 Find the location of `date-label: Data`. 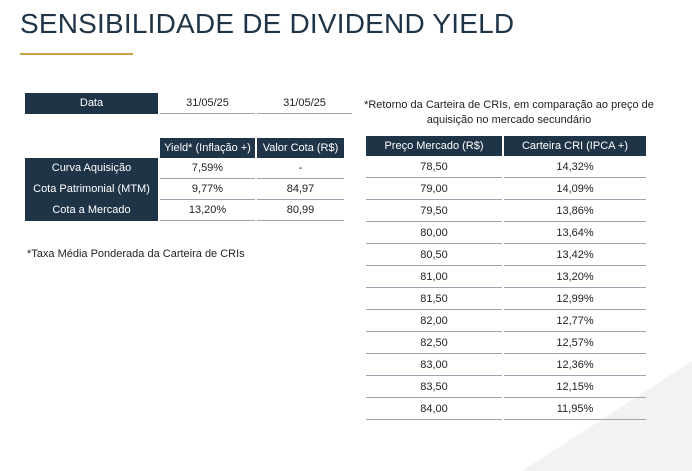

date-label: Data is located at coordinates (91, 103).